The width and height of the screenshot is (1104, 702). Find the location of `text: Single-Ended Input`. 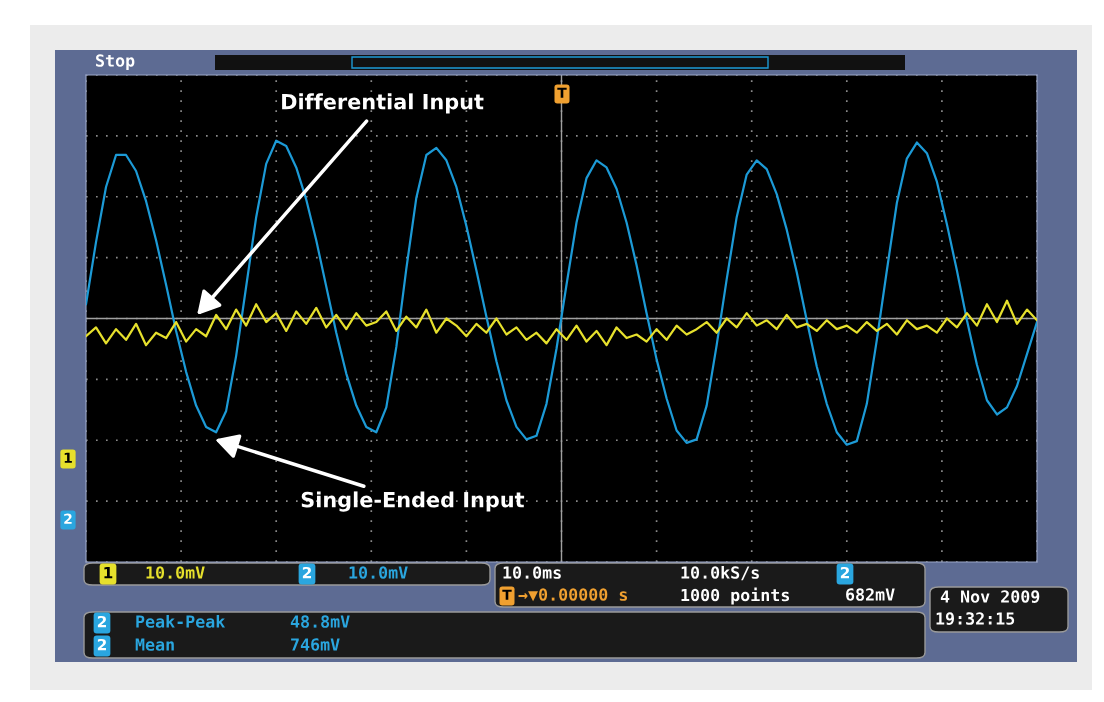

text: Single-Ended Input is located at coordinates (413, 501).